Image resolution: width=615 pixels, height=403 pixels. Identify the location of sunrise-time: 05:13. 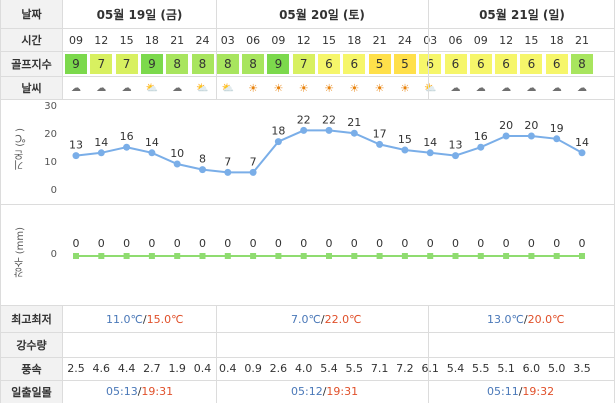
(122, 391).